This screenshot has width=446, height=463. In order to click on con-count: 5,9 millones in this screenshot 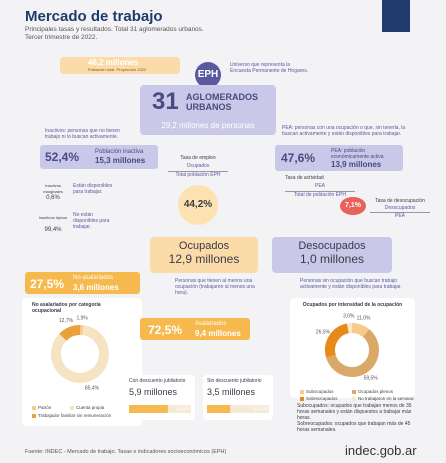, I will do `click(153, 392)`.